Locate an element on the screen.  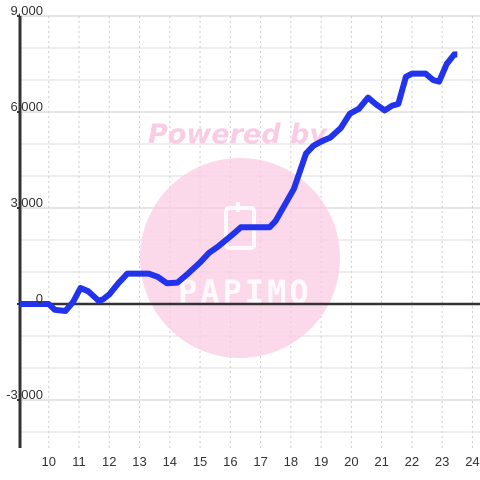
x-tick-label: 22 is located at coordinates (412, 461).